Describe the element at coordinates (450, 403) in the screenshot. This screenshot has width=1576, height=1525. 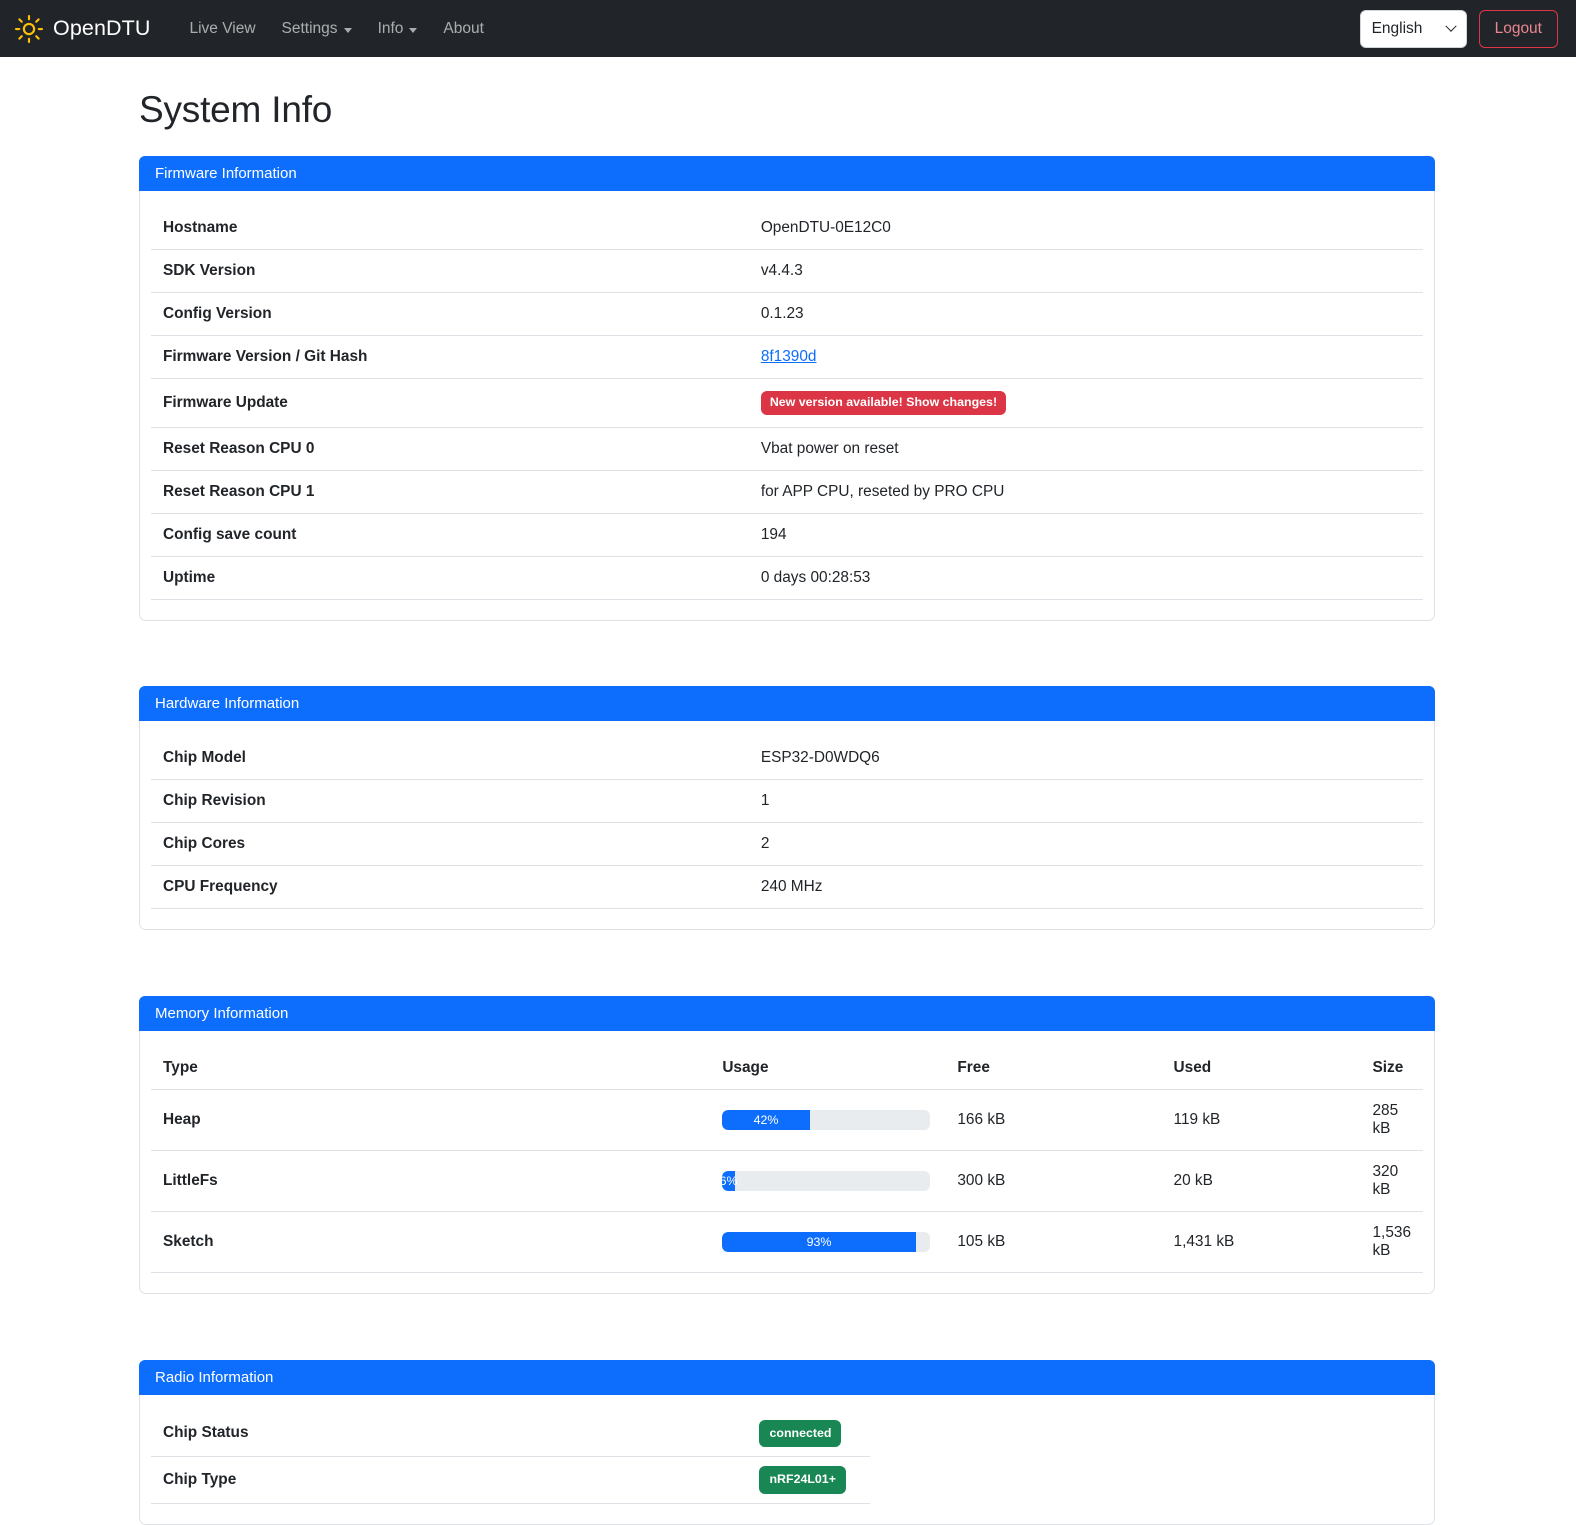
I see `row-key: Firmware Update` at that location.